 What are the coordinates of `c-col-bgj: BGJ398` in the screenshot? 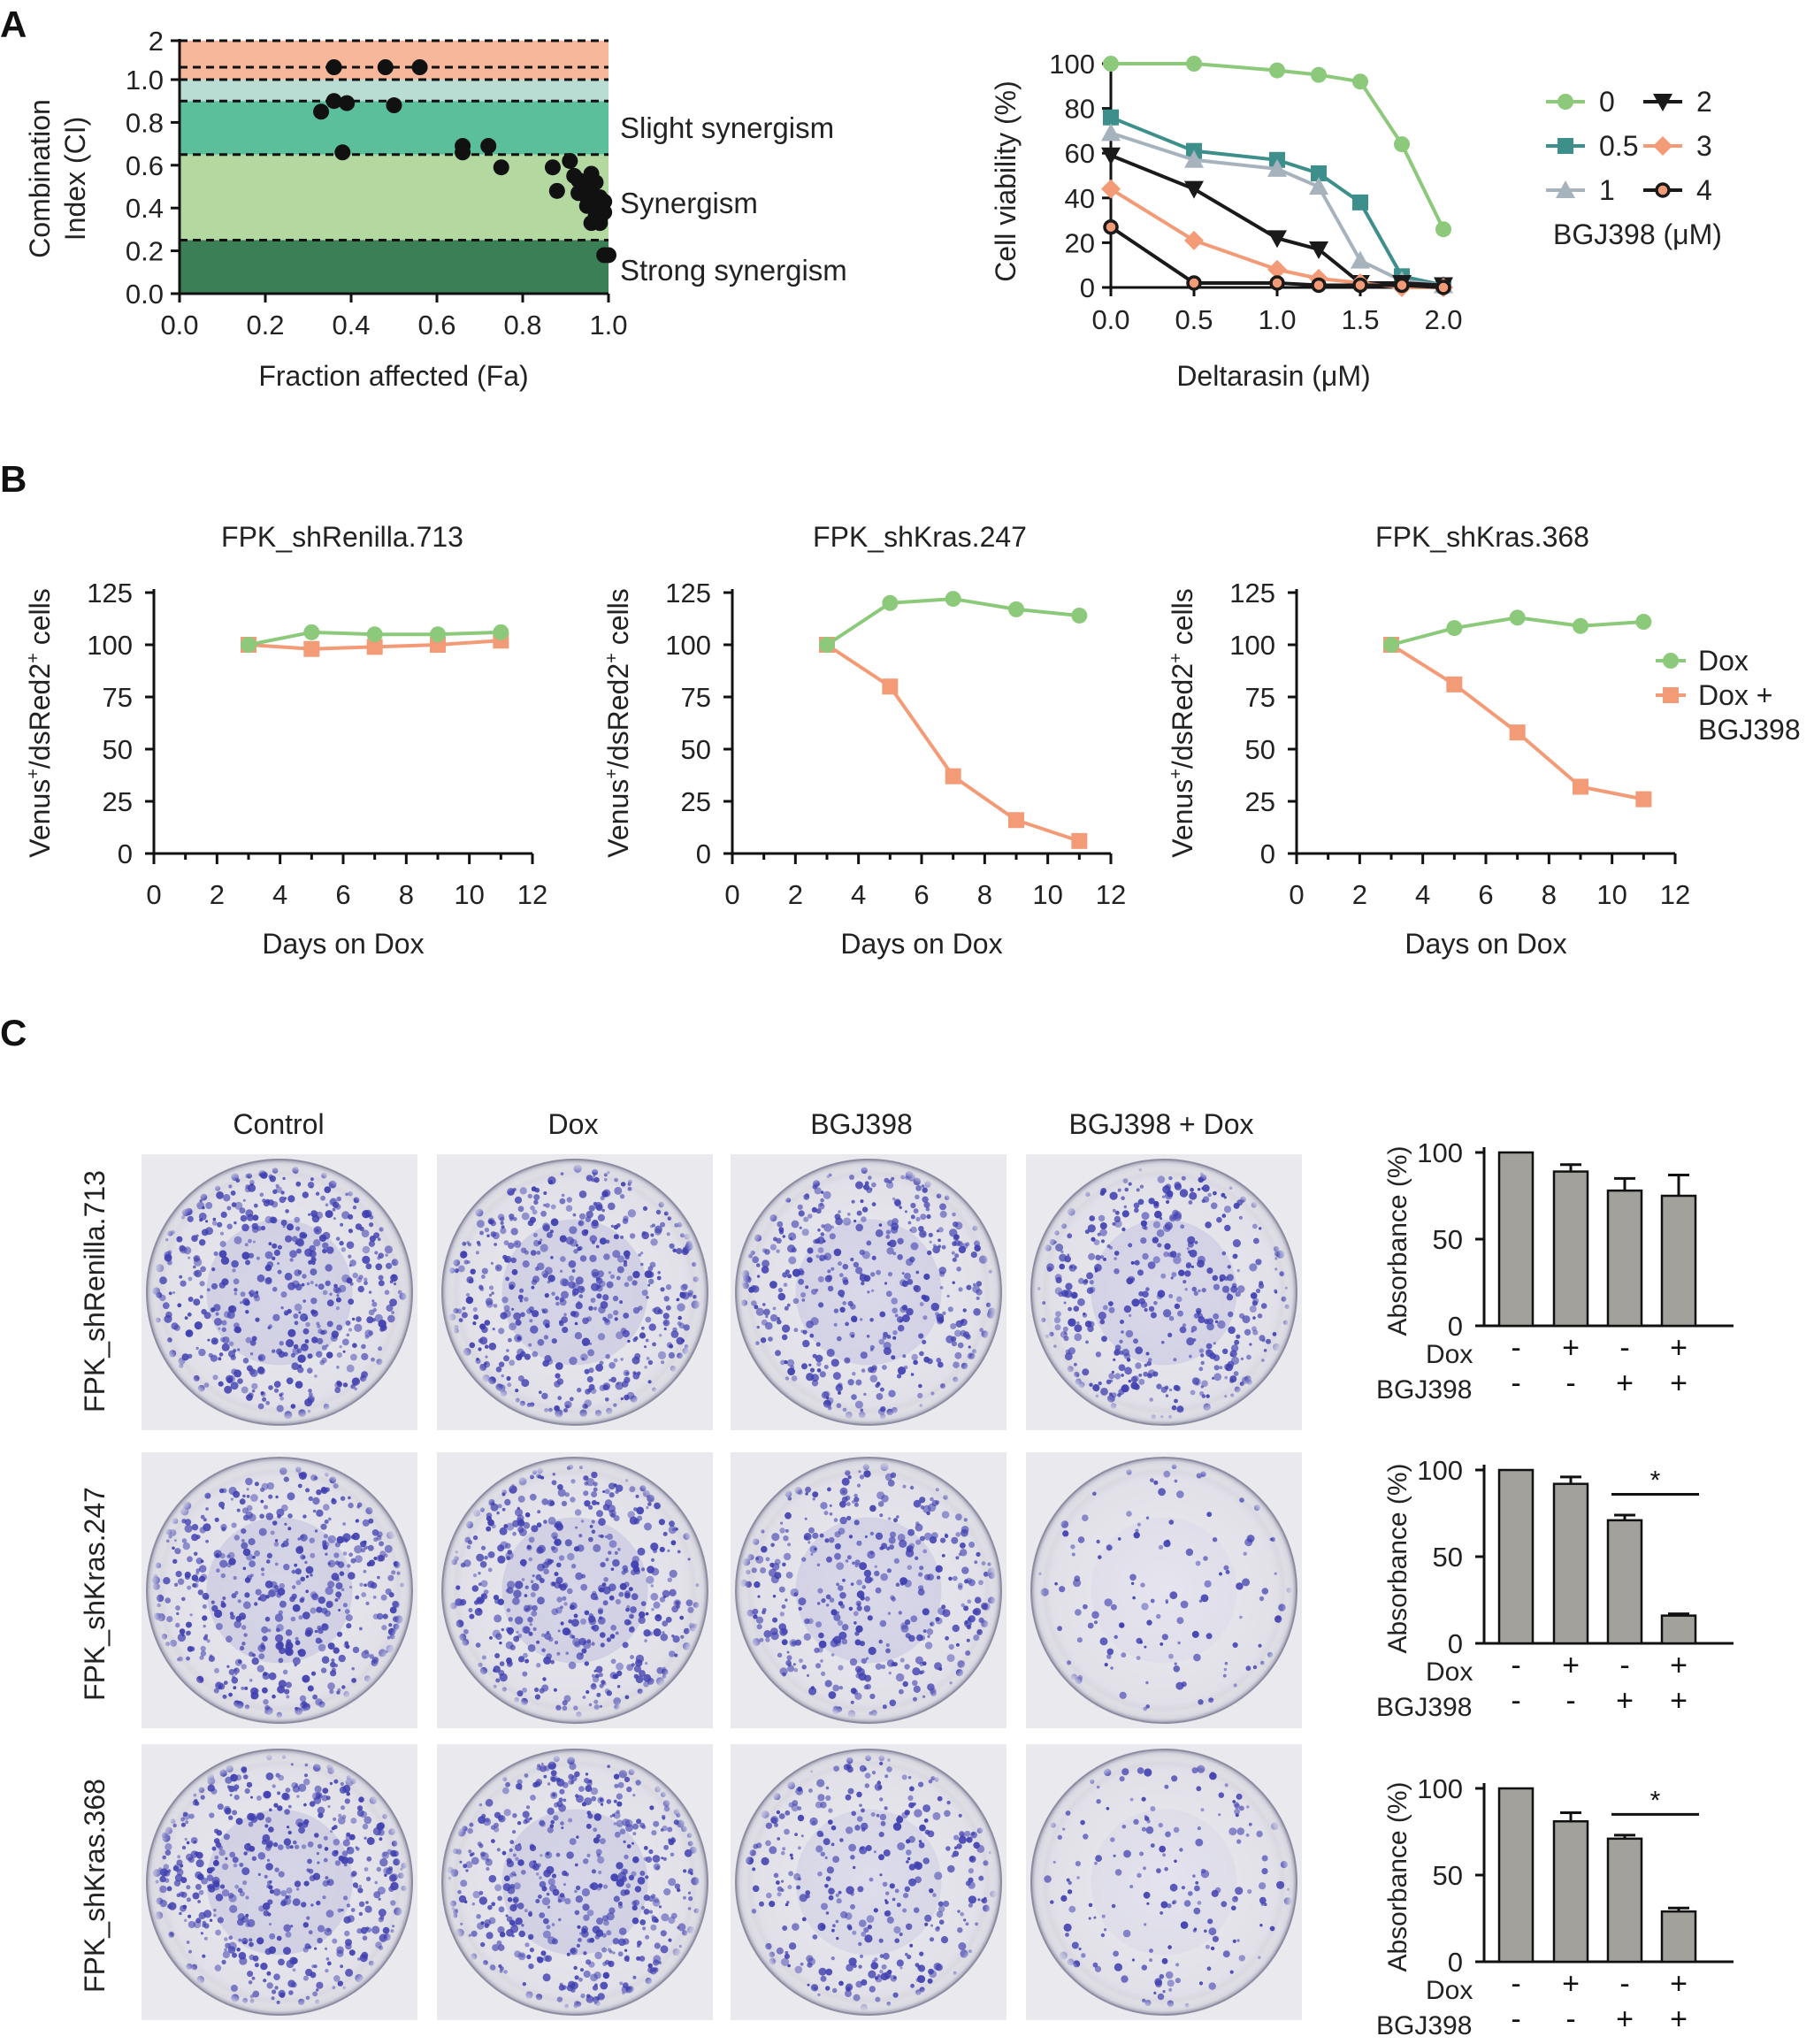 It's located at (861, 1124).